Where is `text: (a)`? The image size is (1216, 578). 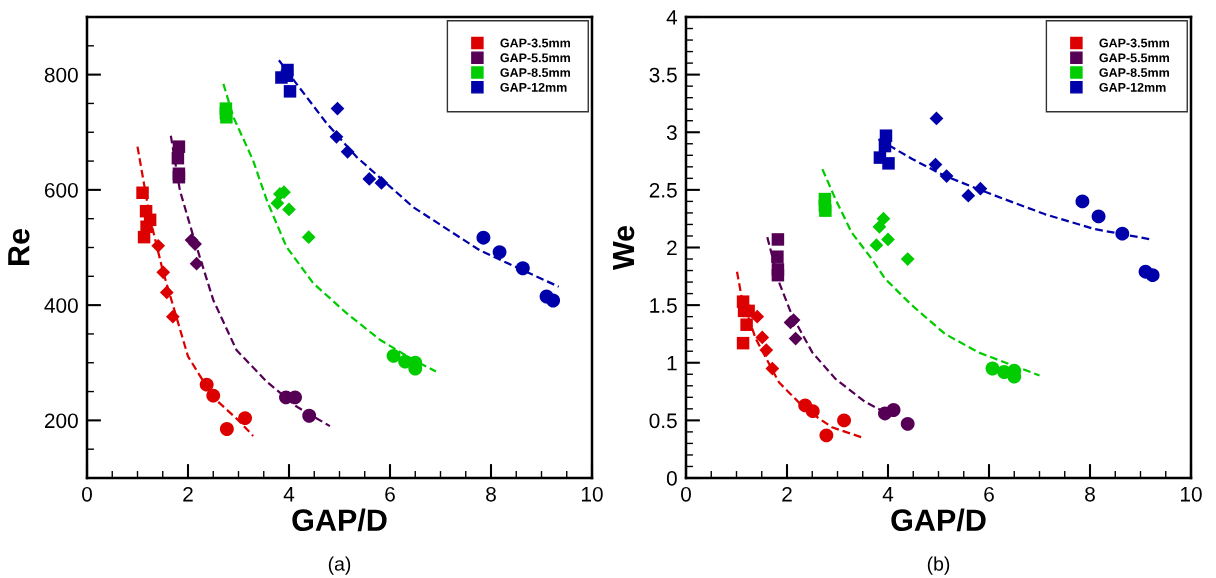 text: (a) is located at coordinates (339, 565).